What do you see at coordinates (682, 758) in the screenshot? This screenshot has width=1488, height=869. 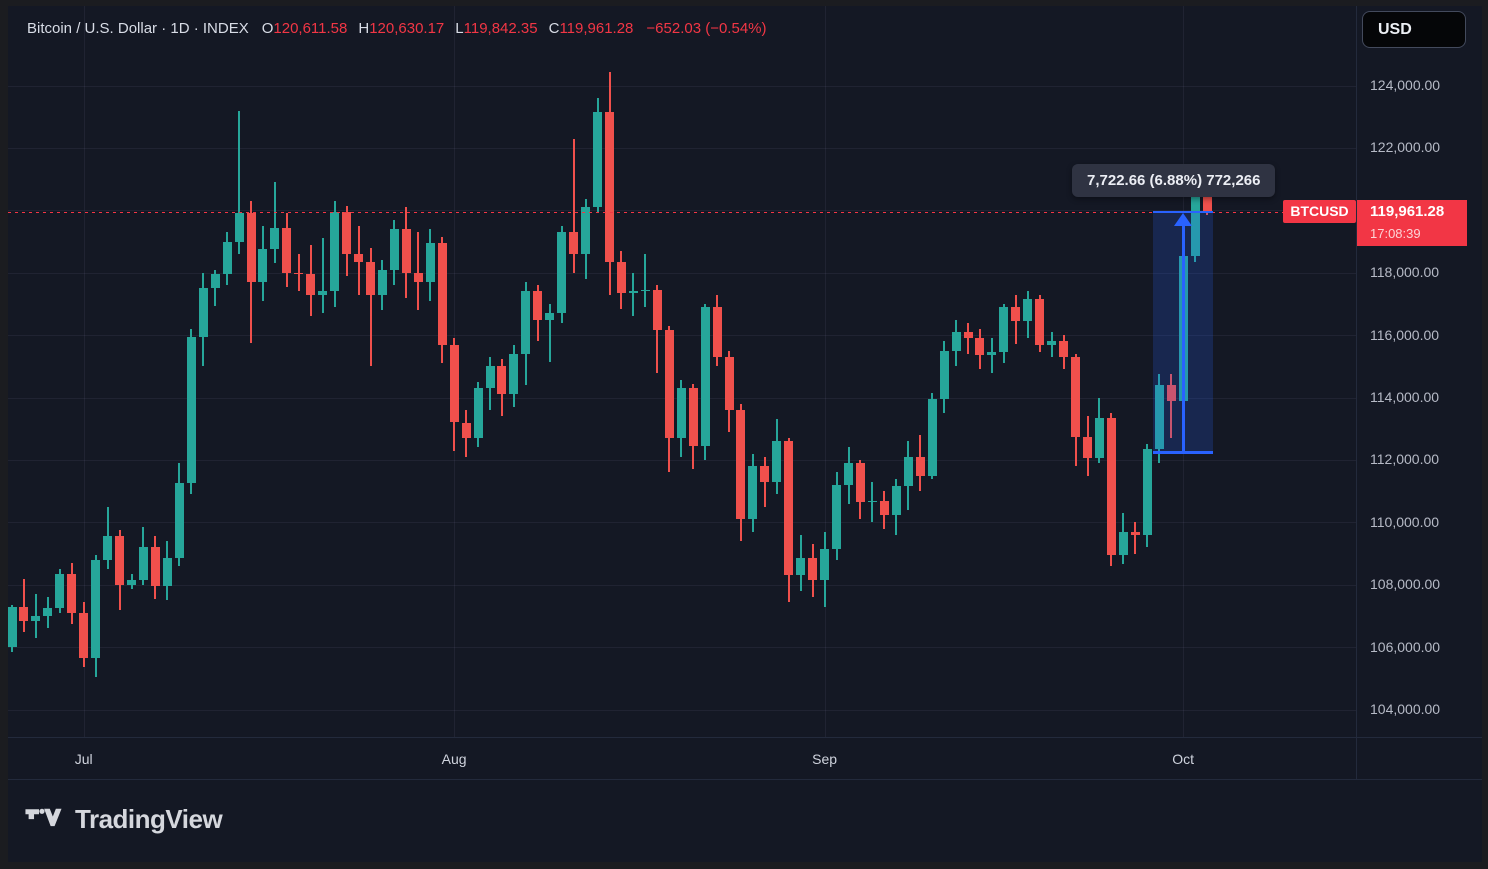 I see `time-axis: Jul Aug Sep Oct` at bounding box center [682, 758].